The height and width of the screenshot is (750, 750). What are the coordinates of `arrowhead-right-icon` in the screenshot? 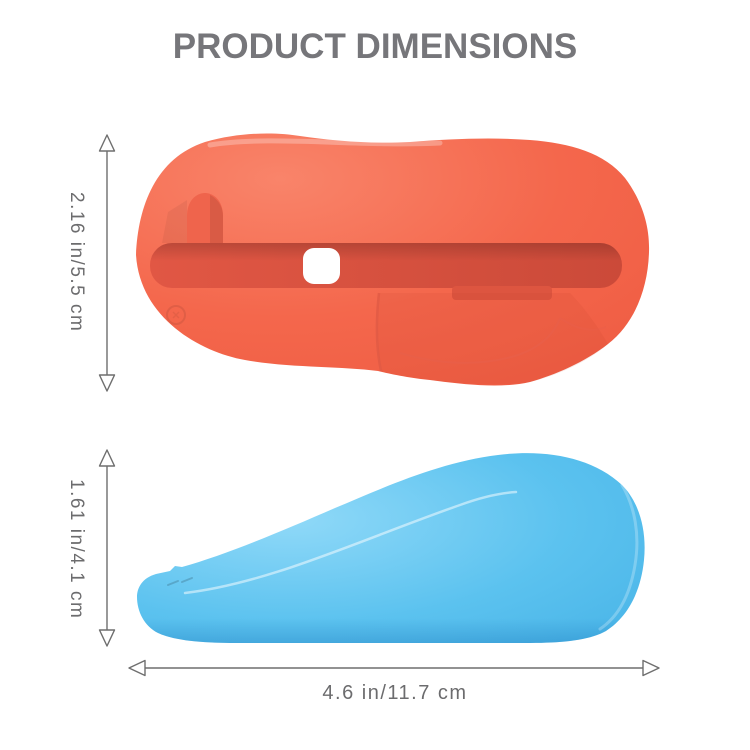 It's located at (651, 668).